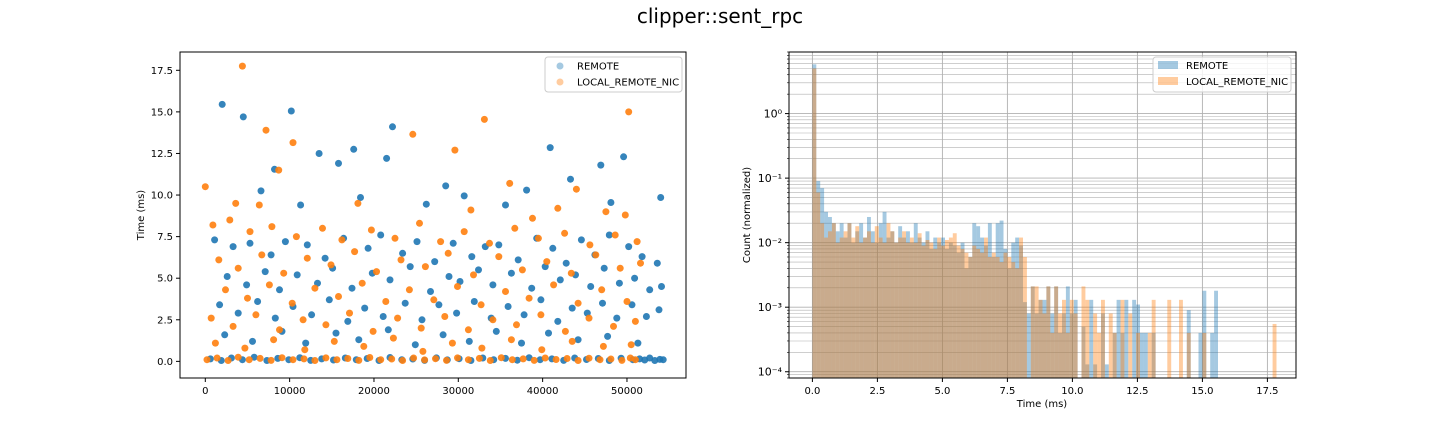 This screenshot has width=1440, height=432. I want to click on histogram-legend-label-remote: REMOTE, so click(1207, 66).